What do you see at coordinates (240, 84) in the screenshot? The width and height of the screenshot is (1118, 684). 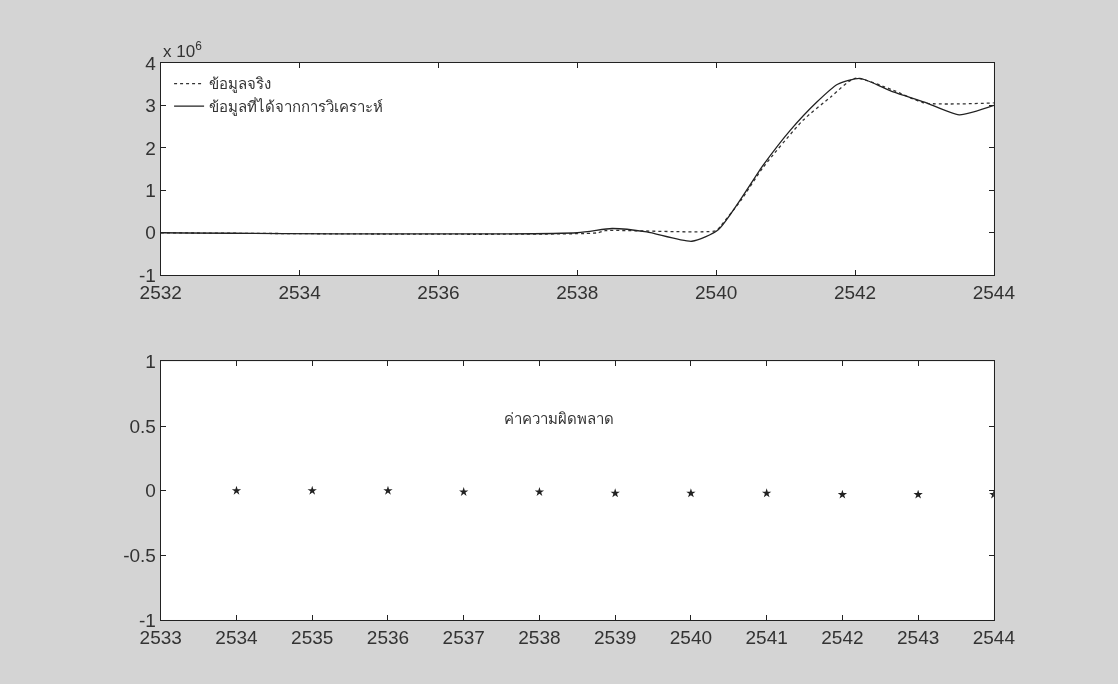 I see `legend-label: ข้อมูลจริง` at bounding box center [240, 84].